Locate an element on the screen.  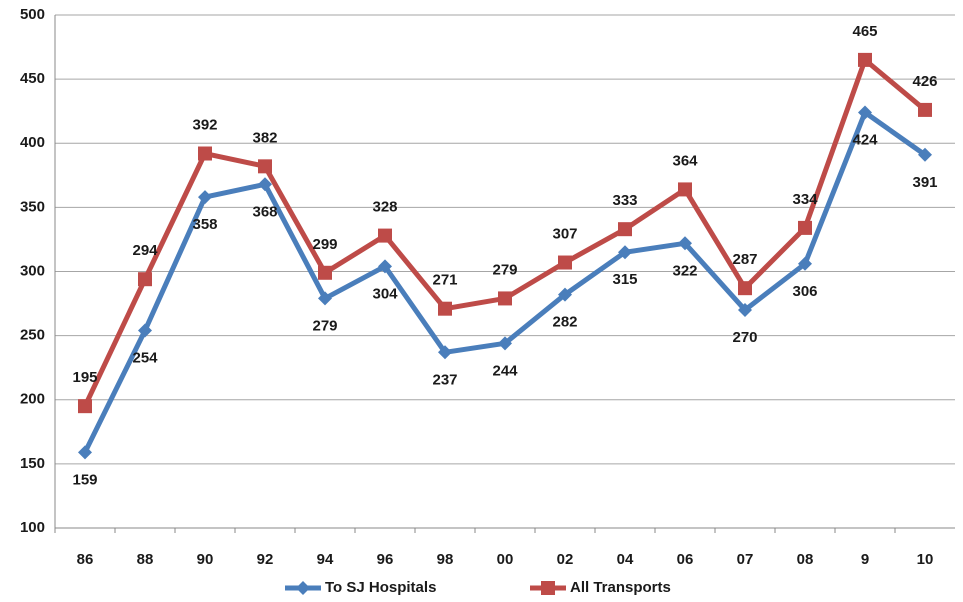
x-tick-label: 10 is located at coordinates (925, 559).